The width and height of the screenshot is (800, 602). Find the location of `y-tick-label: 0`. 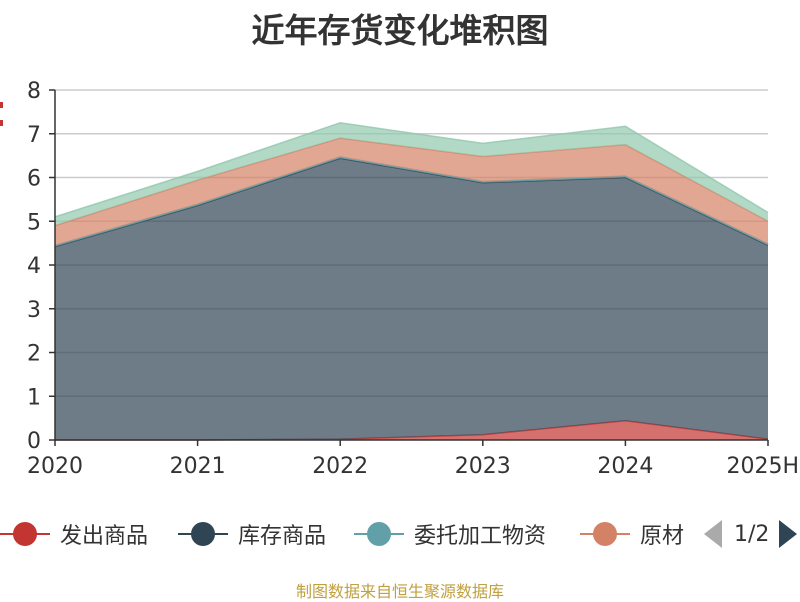

y-tick-label: 0 is located at coordinates (34, 441).